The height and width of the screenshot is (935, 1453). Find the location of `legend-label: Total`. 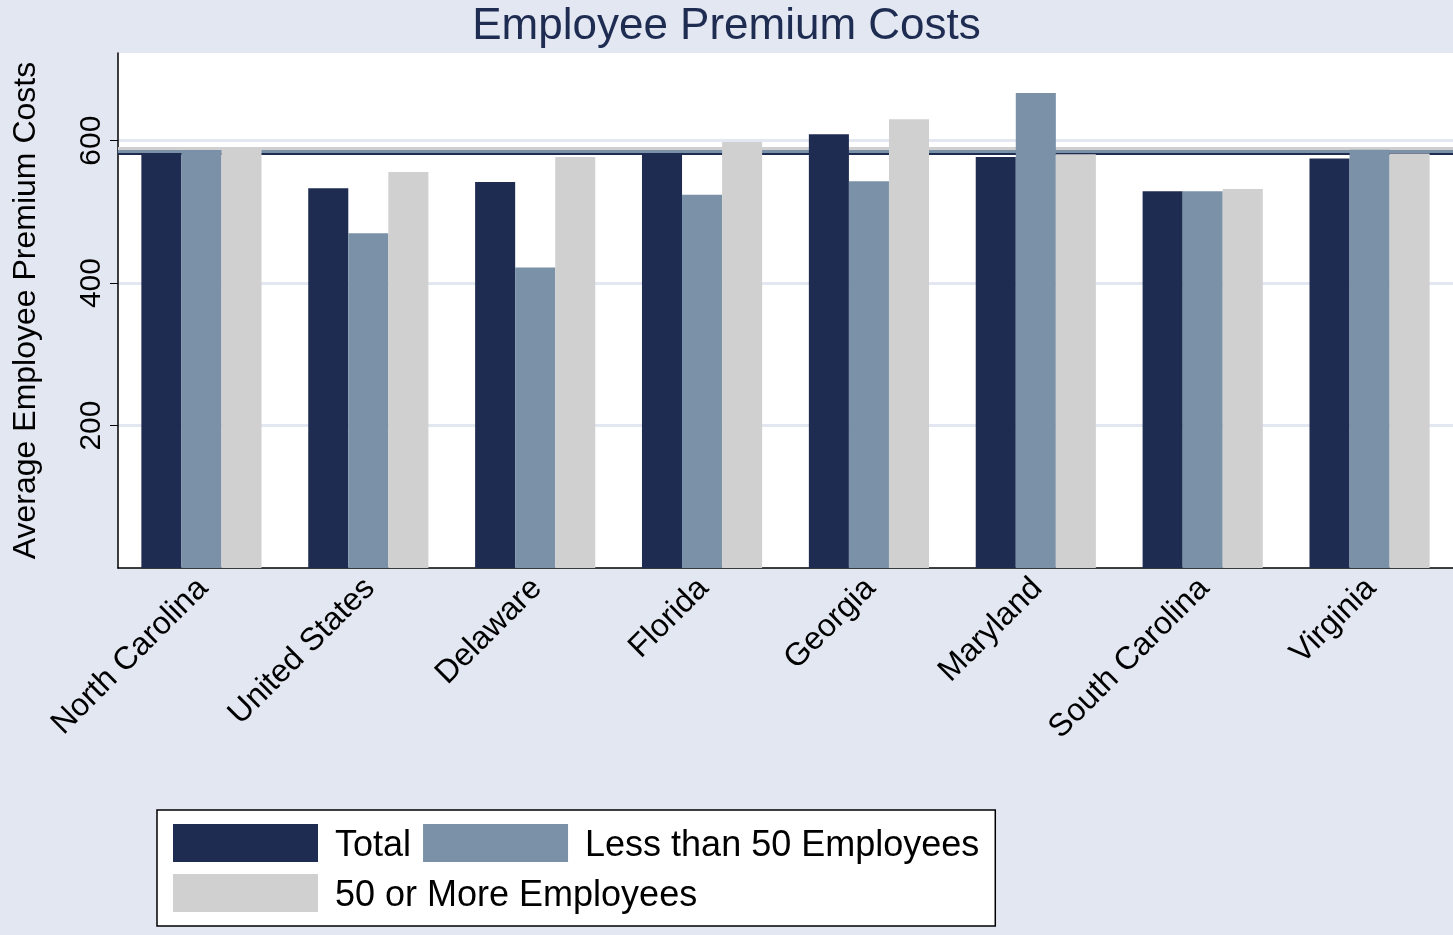

legend-label: Total is located at coordinates (373, 843).